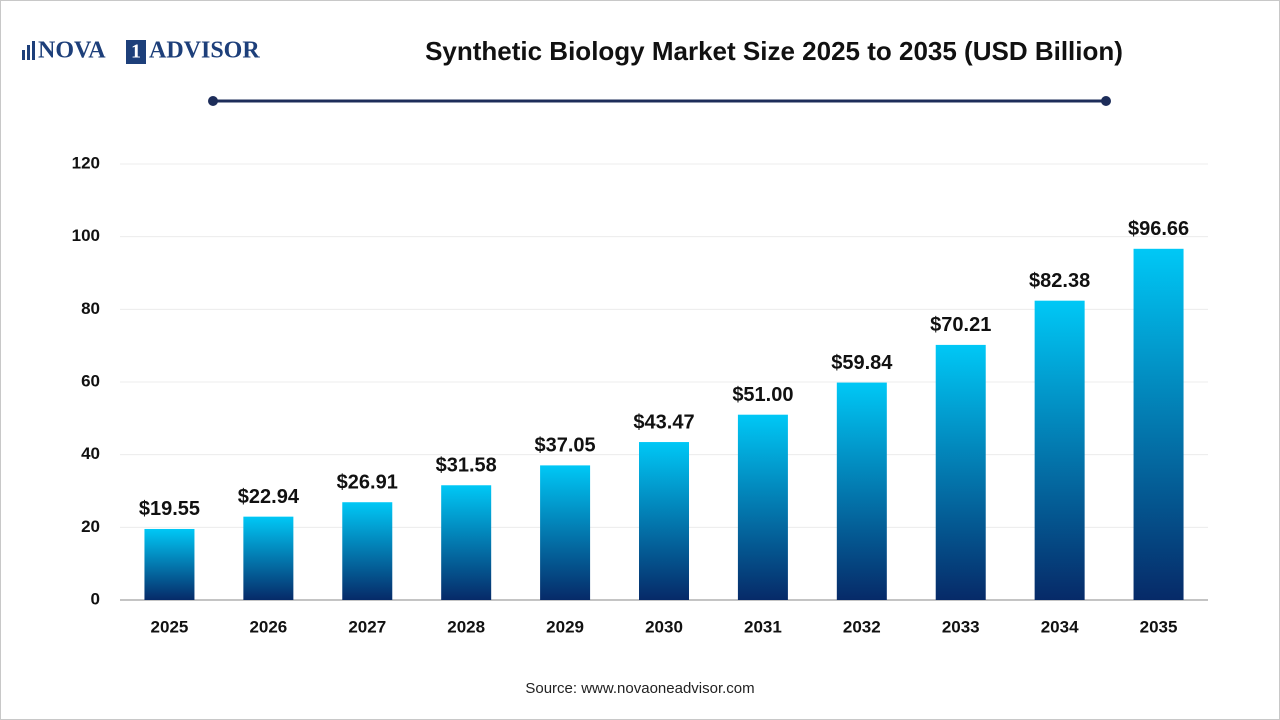 The height and width of the screenshot is (720, 1280). I want to click on value-label: $96.66, so click(1158, 229).